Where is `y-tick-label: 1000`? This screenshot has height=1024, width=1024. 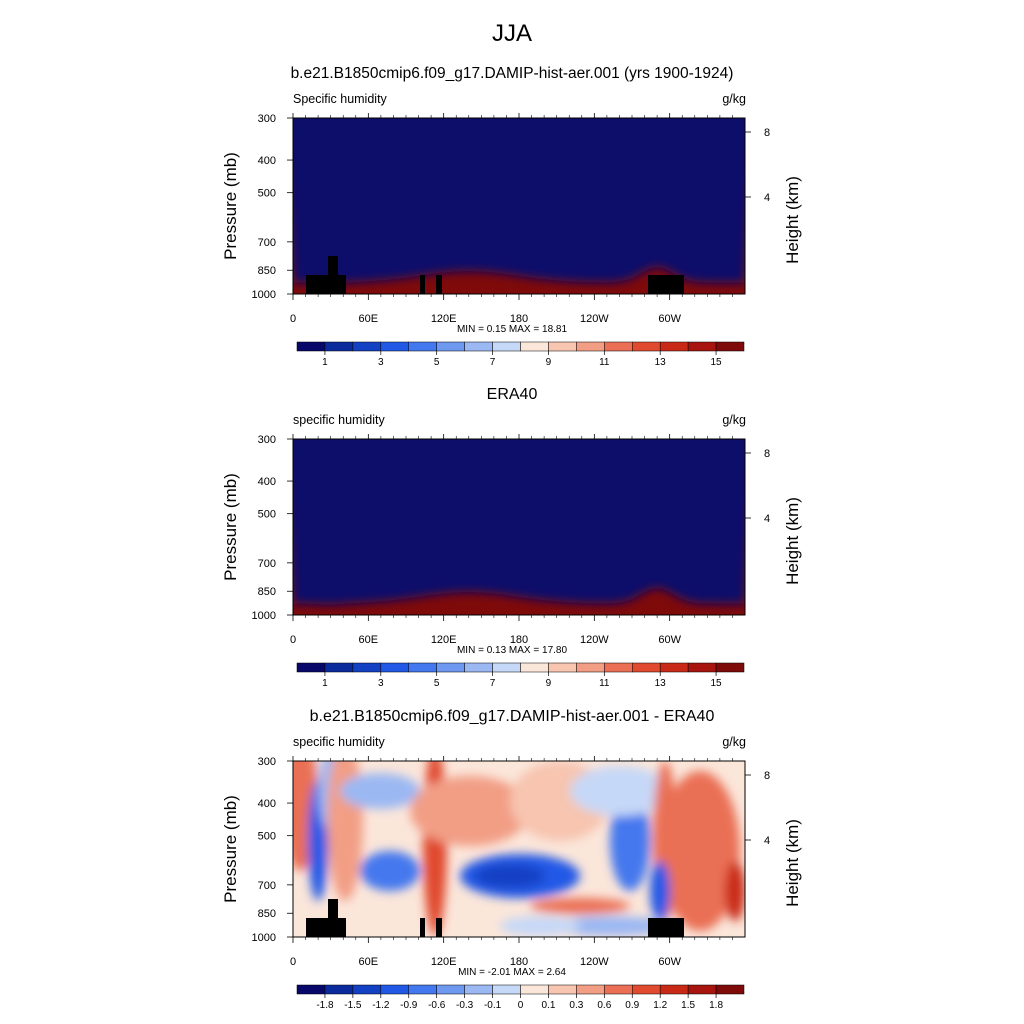
y-tick-label: 1000 is located at coordinates (264, 938).